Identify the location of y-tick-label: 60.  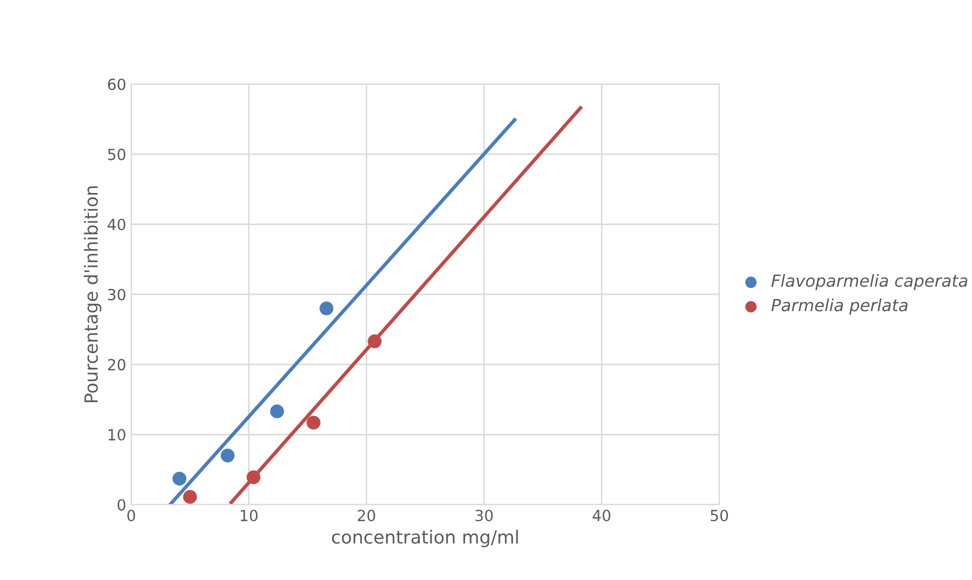
(117, 84).